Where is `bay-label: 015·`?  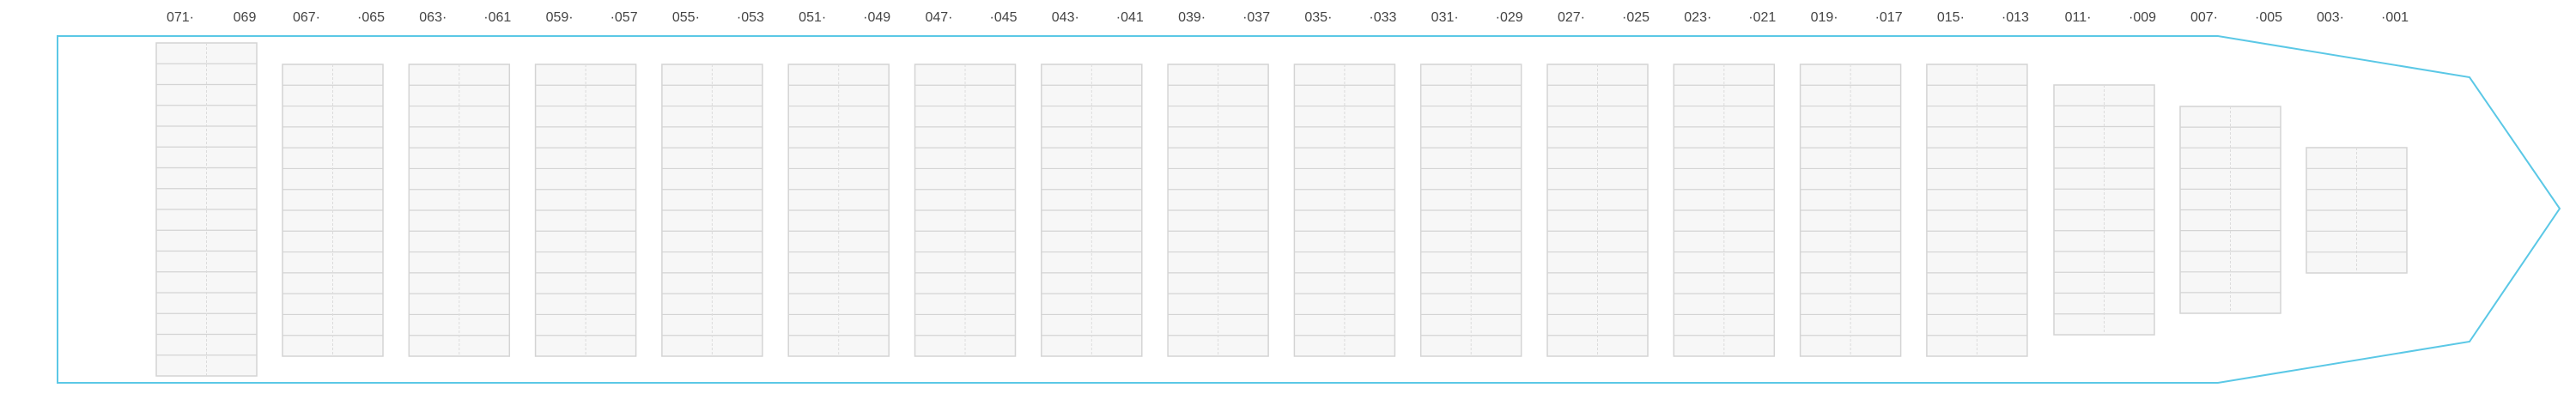 bay-label: 015· is located at coordinates (1951, 17).